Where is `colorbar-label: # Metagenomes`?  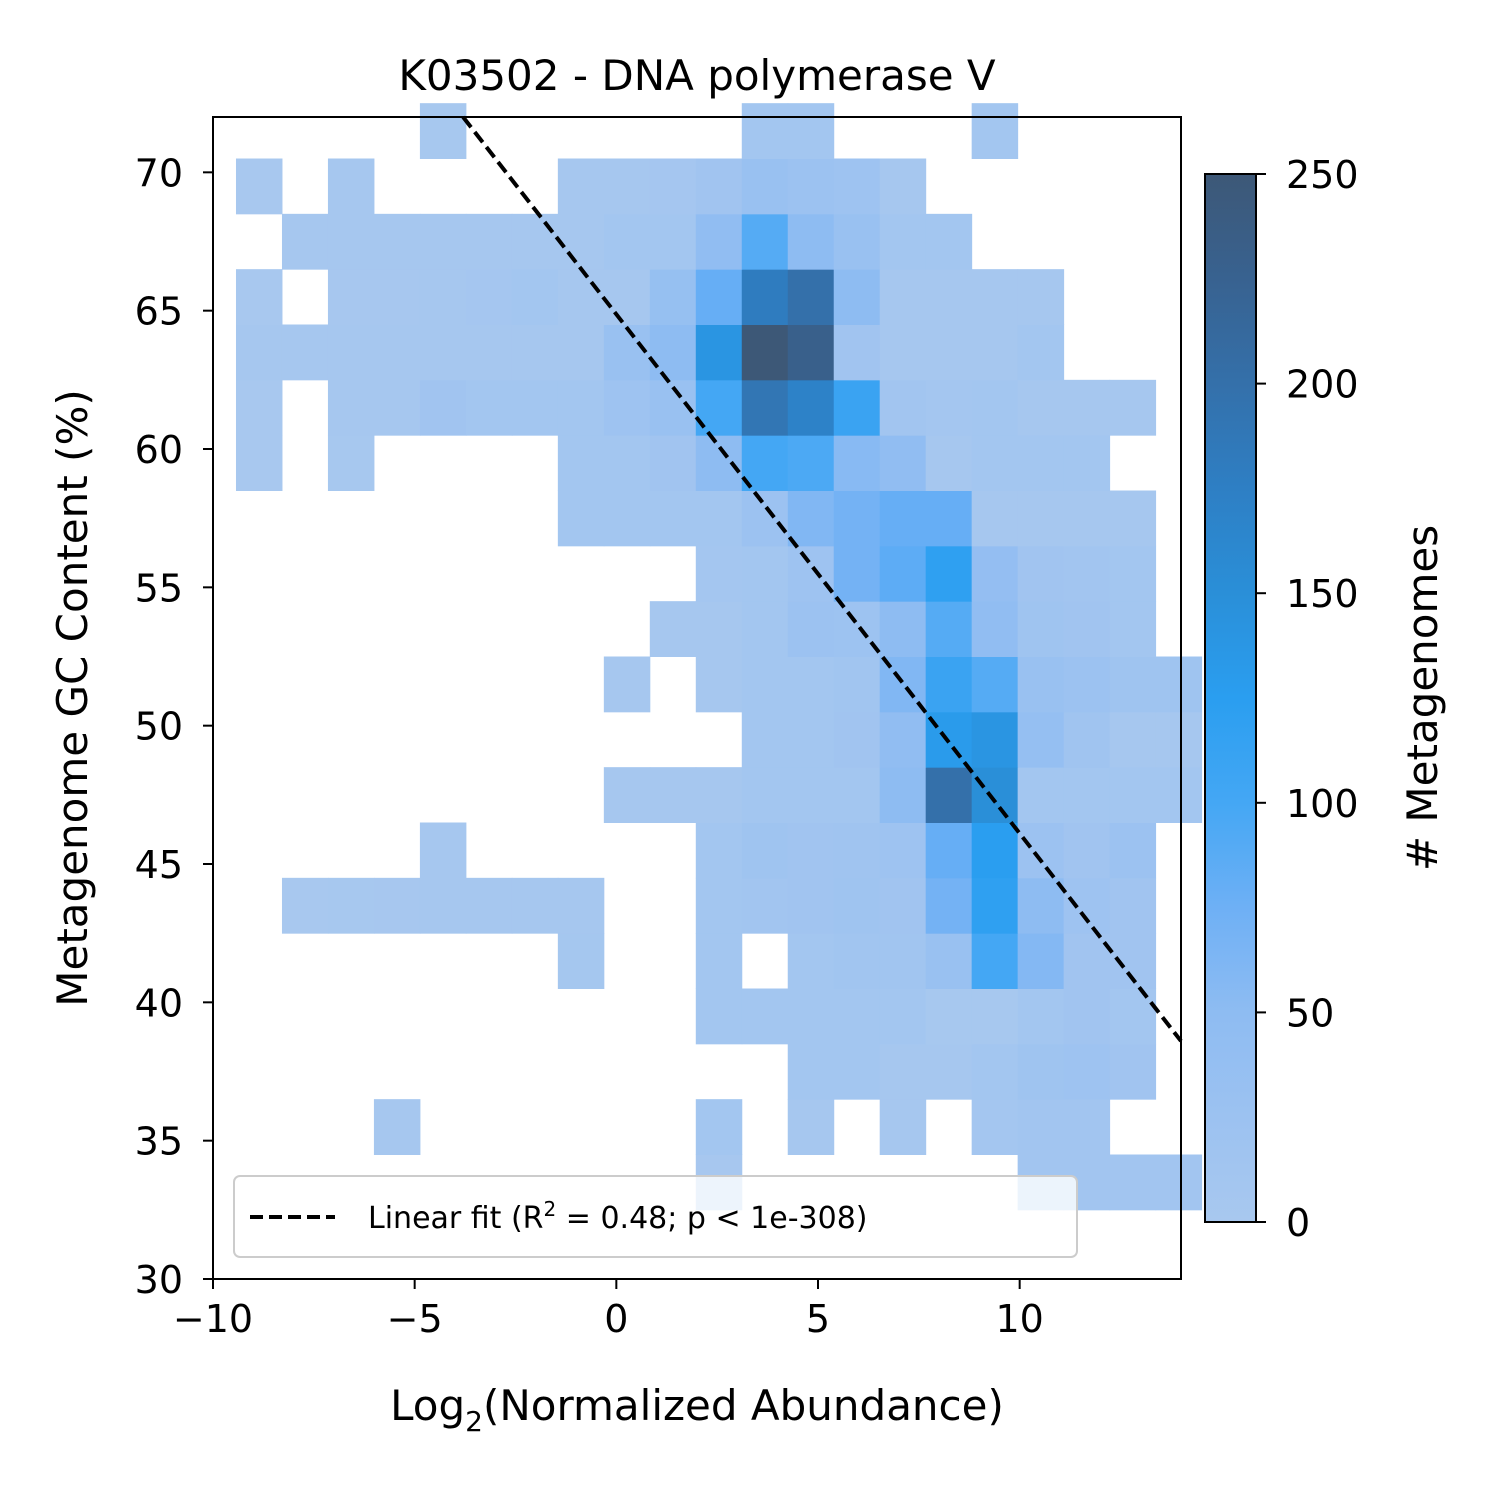 colorbar-label: # Metagenomes is located at coordinates (1422, 698).